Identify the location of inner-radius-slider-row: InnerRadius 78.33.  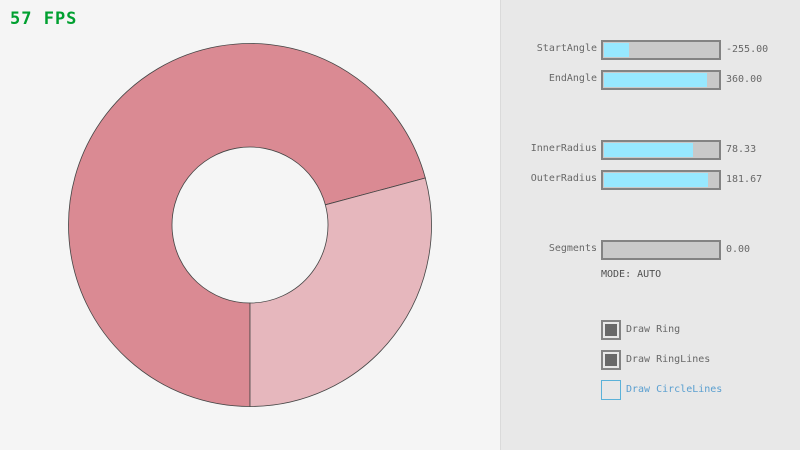
(650, 150).